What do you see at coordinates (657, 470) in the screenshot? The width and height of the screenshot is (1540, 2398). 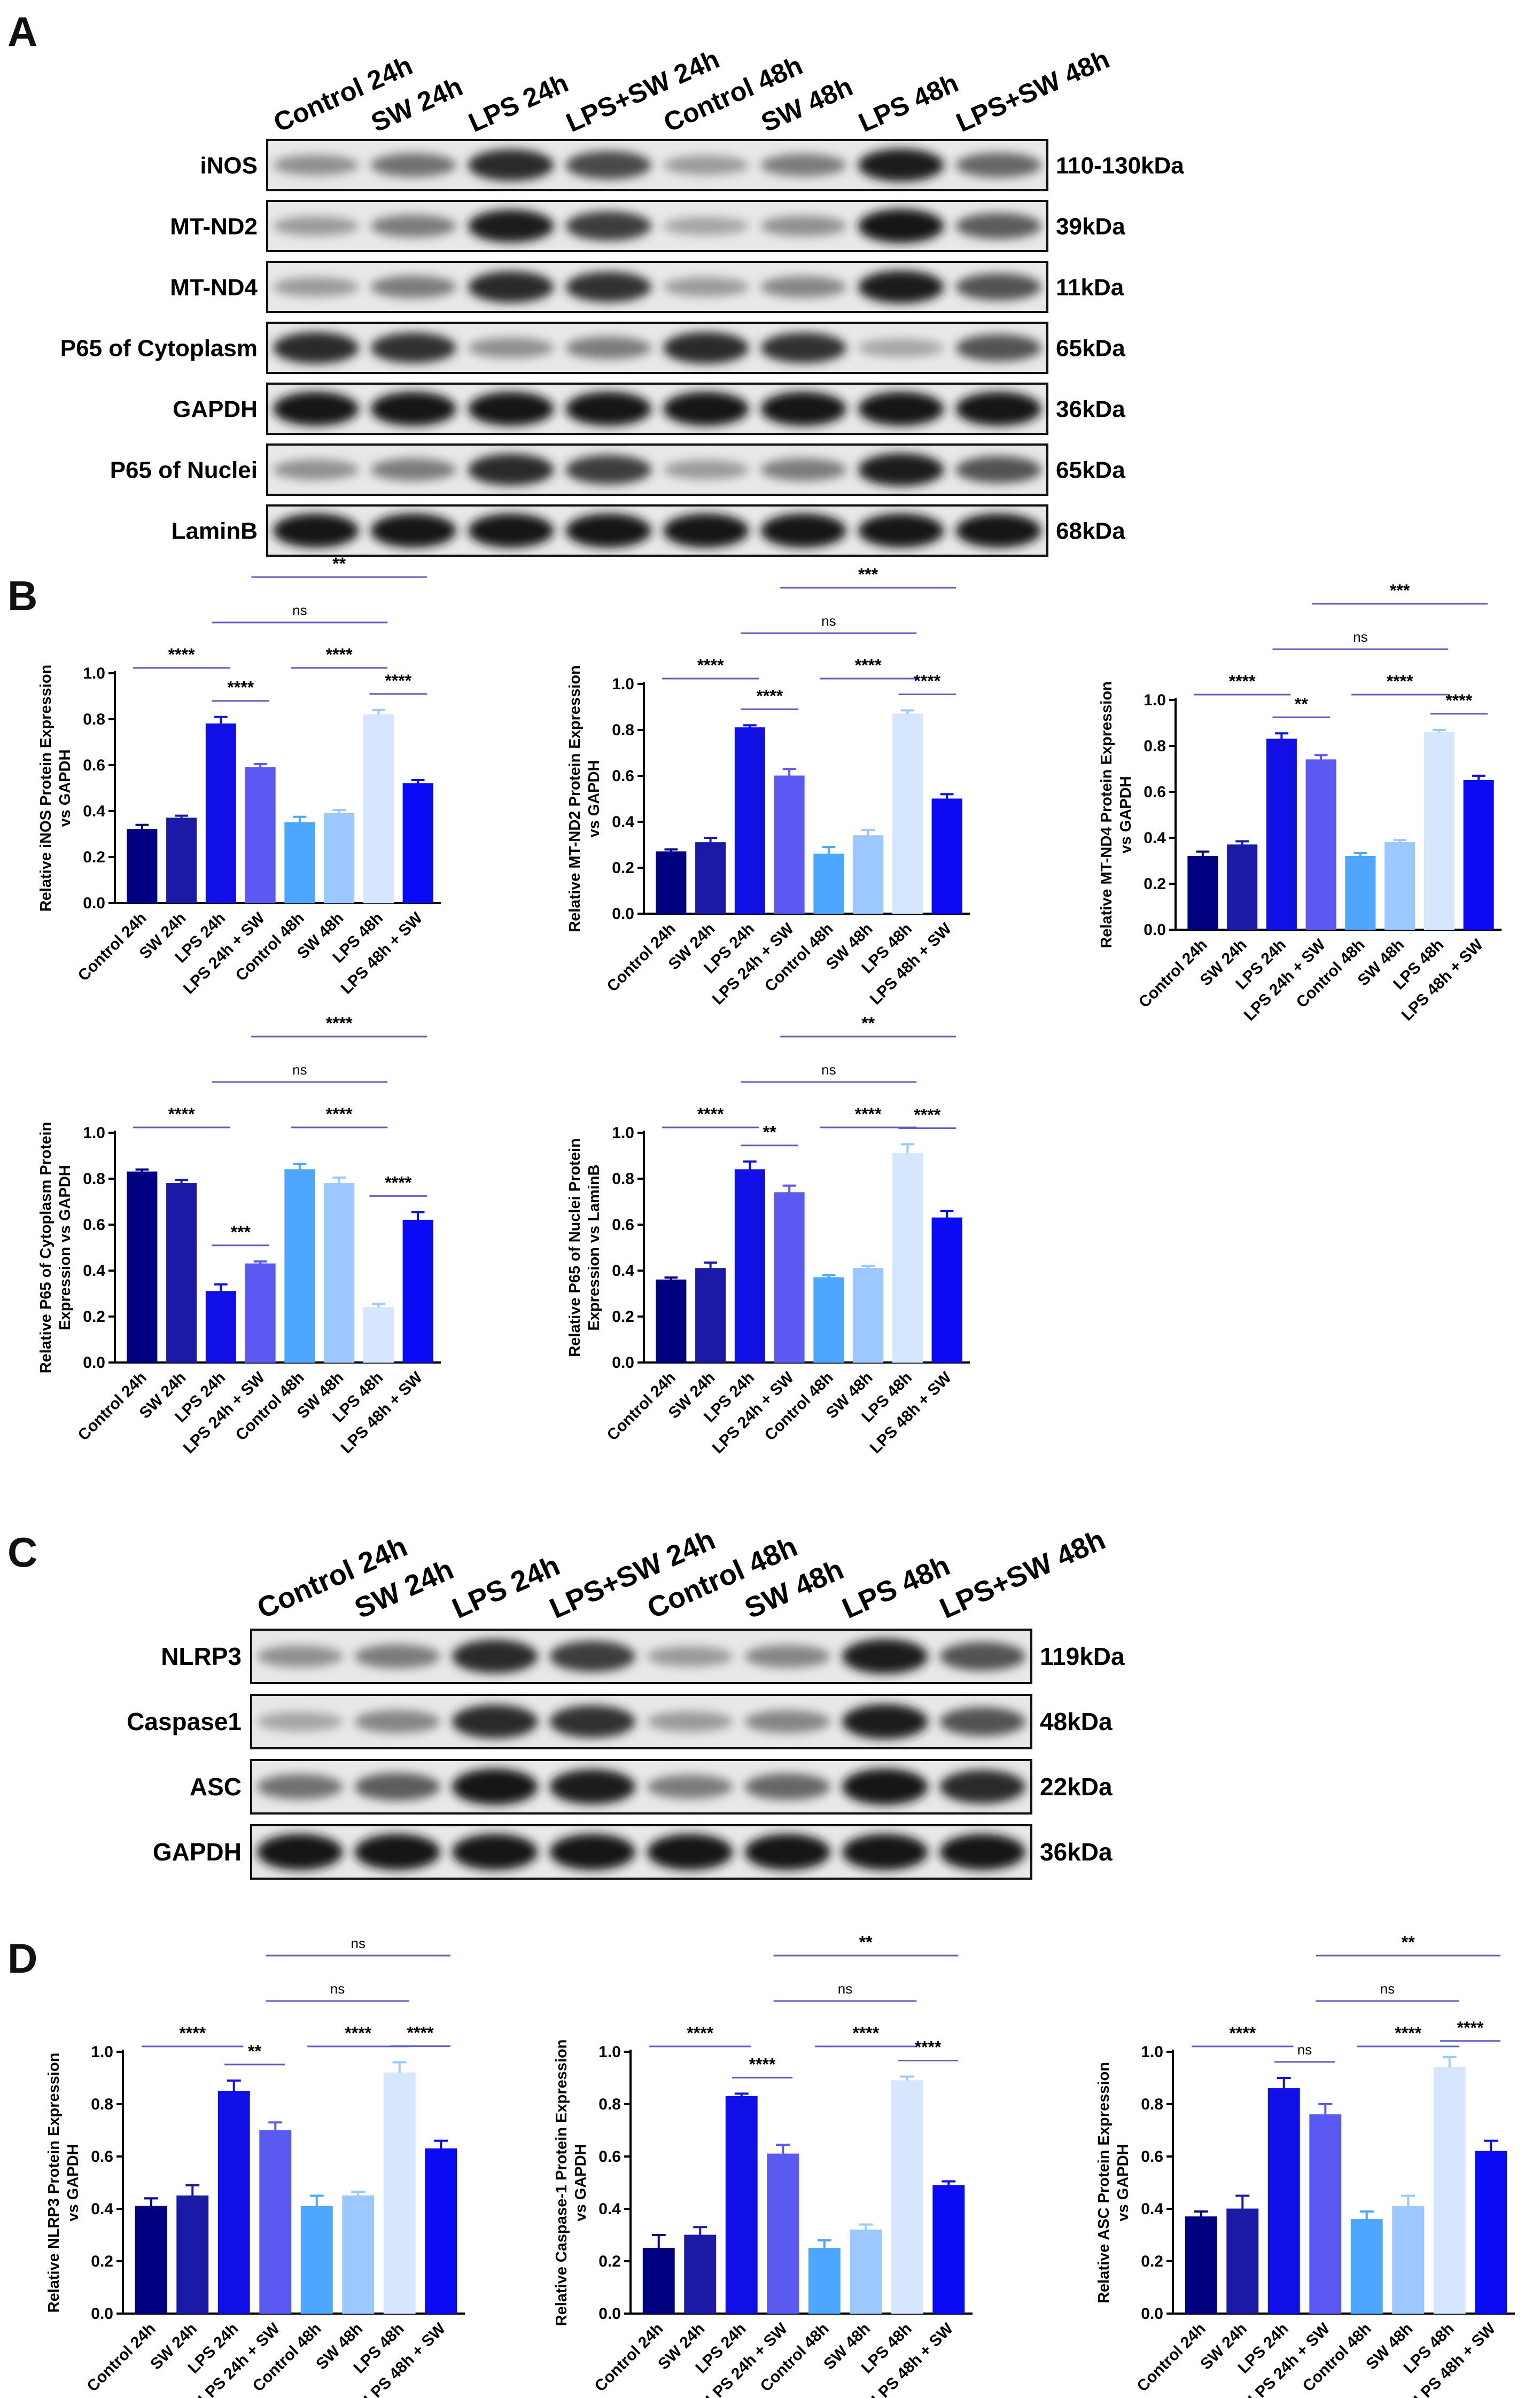 I see `blot-a-row` at bounding box center [657, 470].